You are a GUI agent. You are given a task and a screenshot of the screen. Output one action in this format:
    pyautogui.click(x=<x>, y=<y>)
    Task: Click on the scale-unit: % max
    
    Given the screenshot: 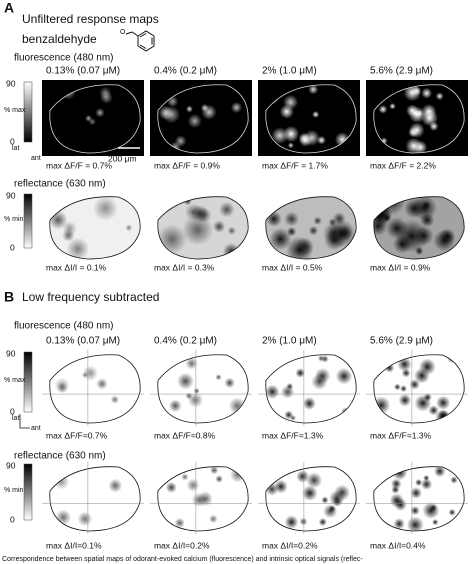 What is the action you would take?
    pyautogui.click(x=15, y=110)
    